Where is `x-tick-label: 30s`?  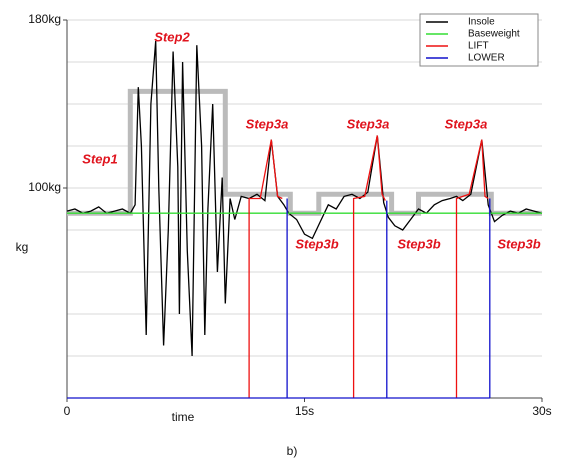
x-tick-label: 30s is located at coordinates (541, 411).